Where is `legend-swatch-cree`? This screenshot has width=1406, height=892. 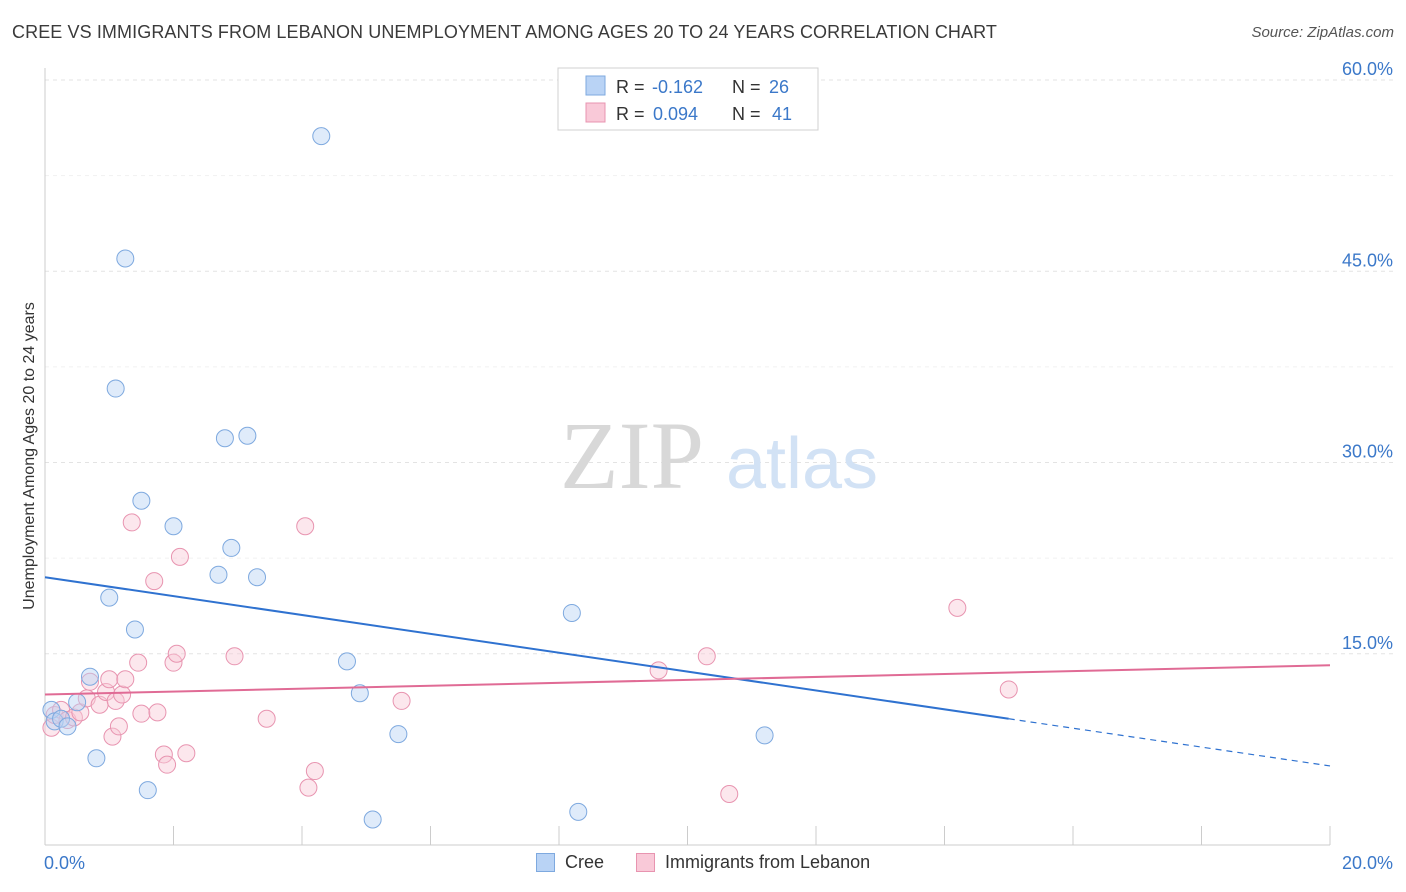
legend-swatch-cree is located at coordinates (595, 85).